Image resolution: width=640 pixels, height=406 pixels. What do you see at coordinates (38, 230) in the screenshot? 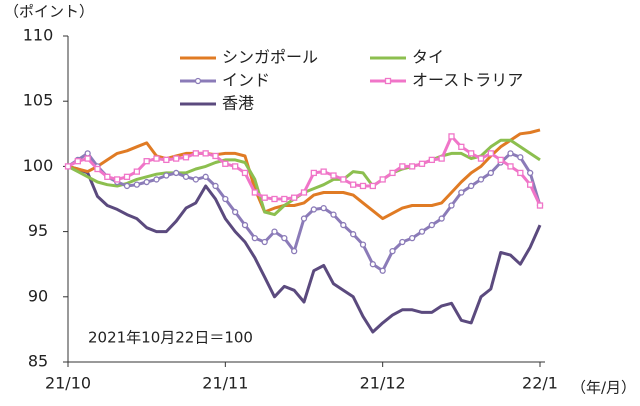
I see `y-tick-label: 95` at bounding box center [38, 230].